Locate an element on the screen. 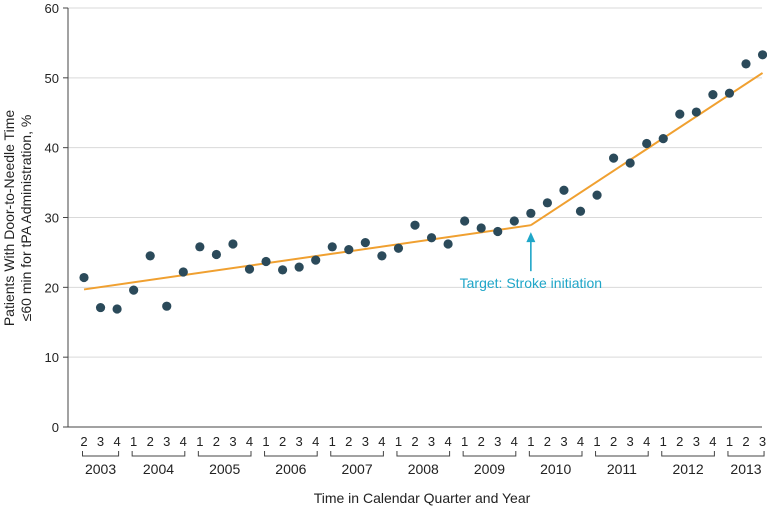  y-axis-title-line-1: Patients With Door-to-Needle Time is located at coordinates (9, 218).